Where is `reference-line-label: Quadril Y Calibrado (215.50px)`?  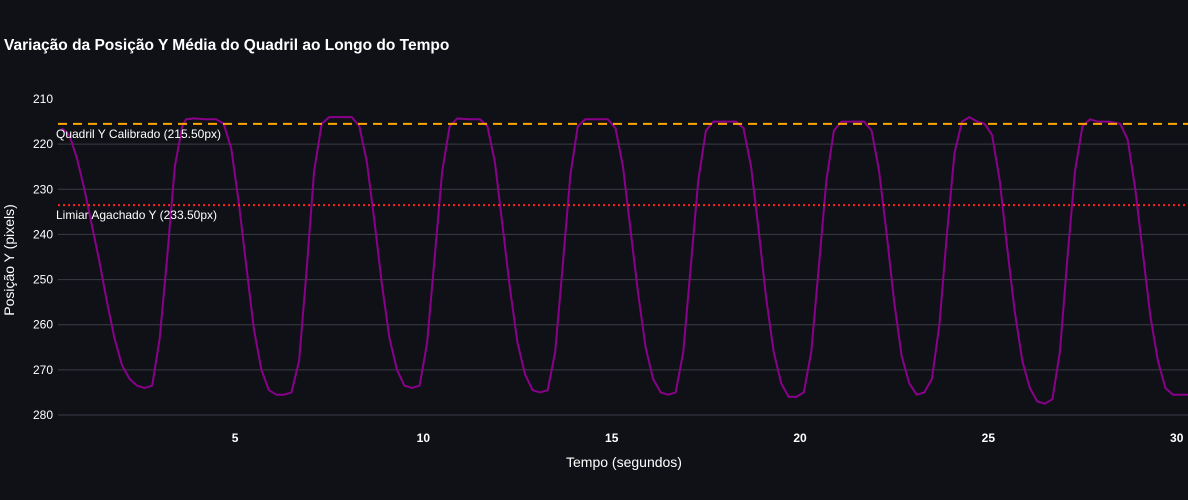 reference-line-label: Quadril Y Calibrado (215.50px) is located at coordinates (138, 134).